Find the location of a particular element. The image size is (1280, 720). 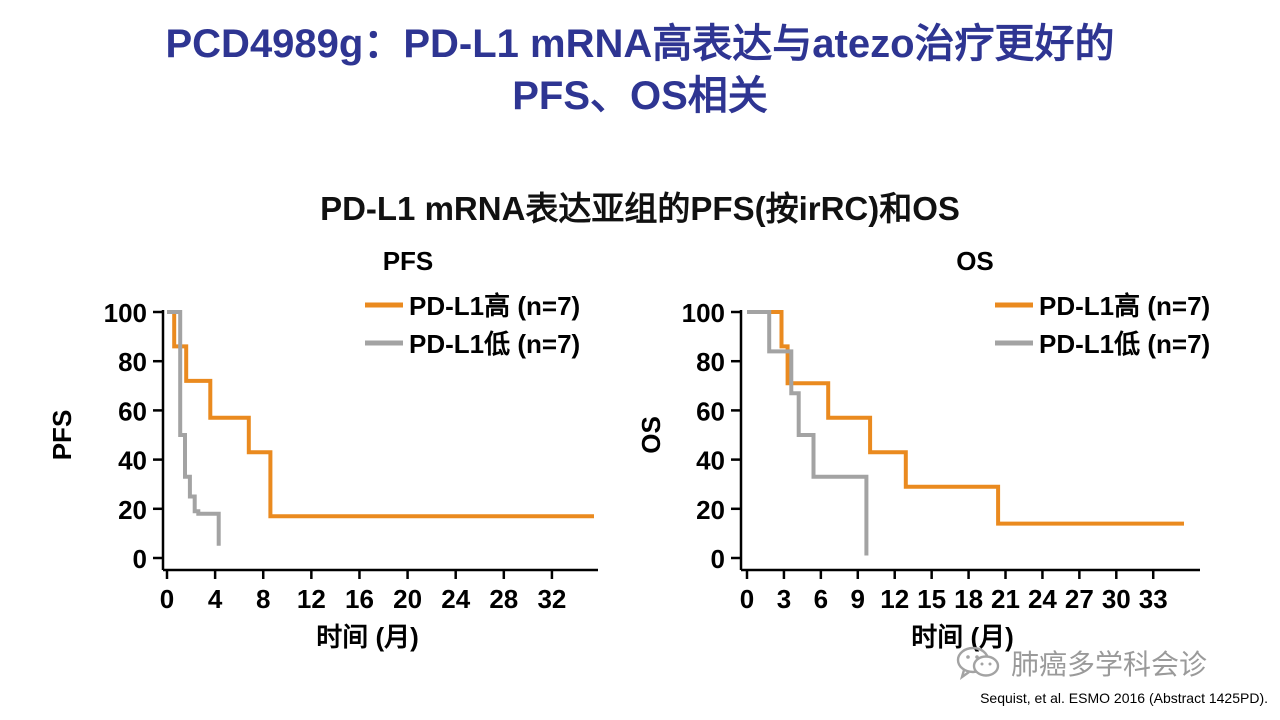

os-x-tick-label: 6 is located at coordinates (821, 599).